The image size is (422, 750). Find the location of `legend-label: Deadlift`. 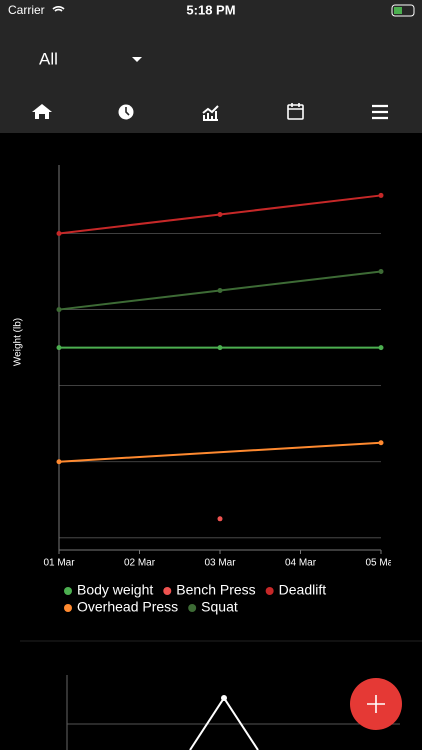

legend-label: Deadlift is located at coordinates (303, 590).